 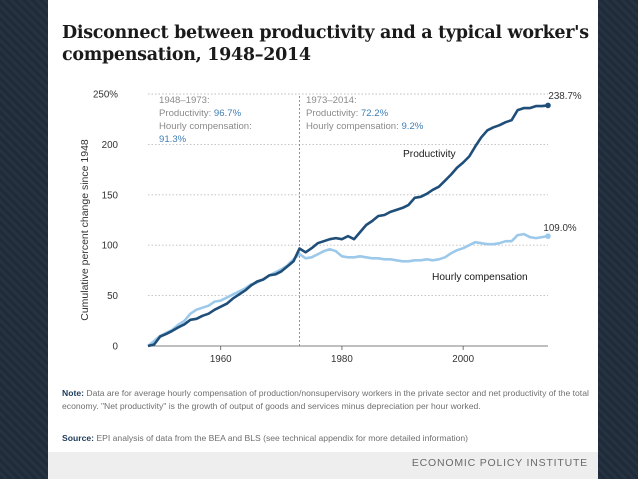 What do you see at coordinates (110, 145) in the screenshot?
I see `y-tick-label: 200` at bounding box center [110, 145].